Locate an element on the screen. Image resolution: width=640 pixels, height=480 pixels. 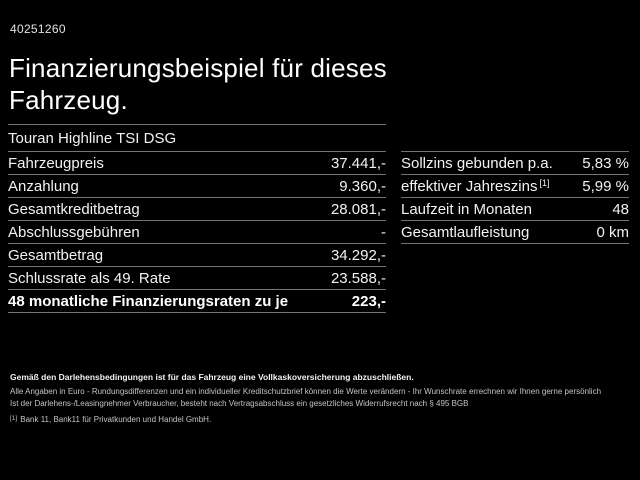
row-value: 48 is located at coordinates (620, 209).